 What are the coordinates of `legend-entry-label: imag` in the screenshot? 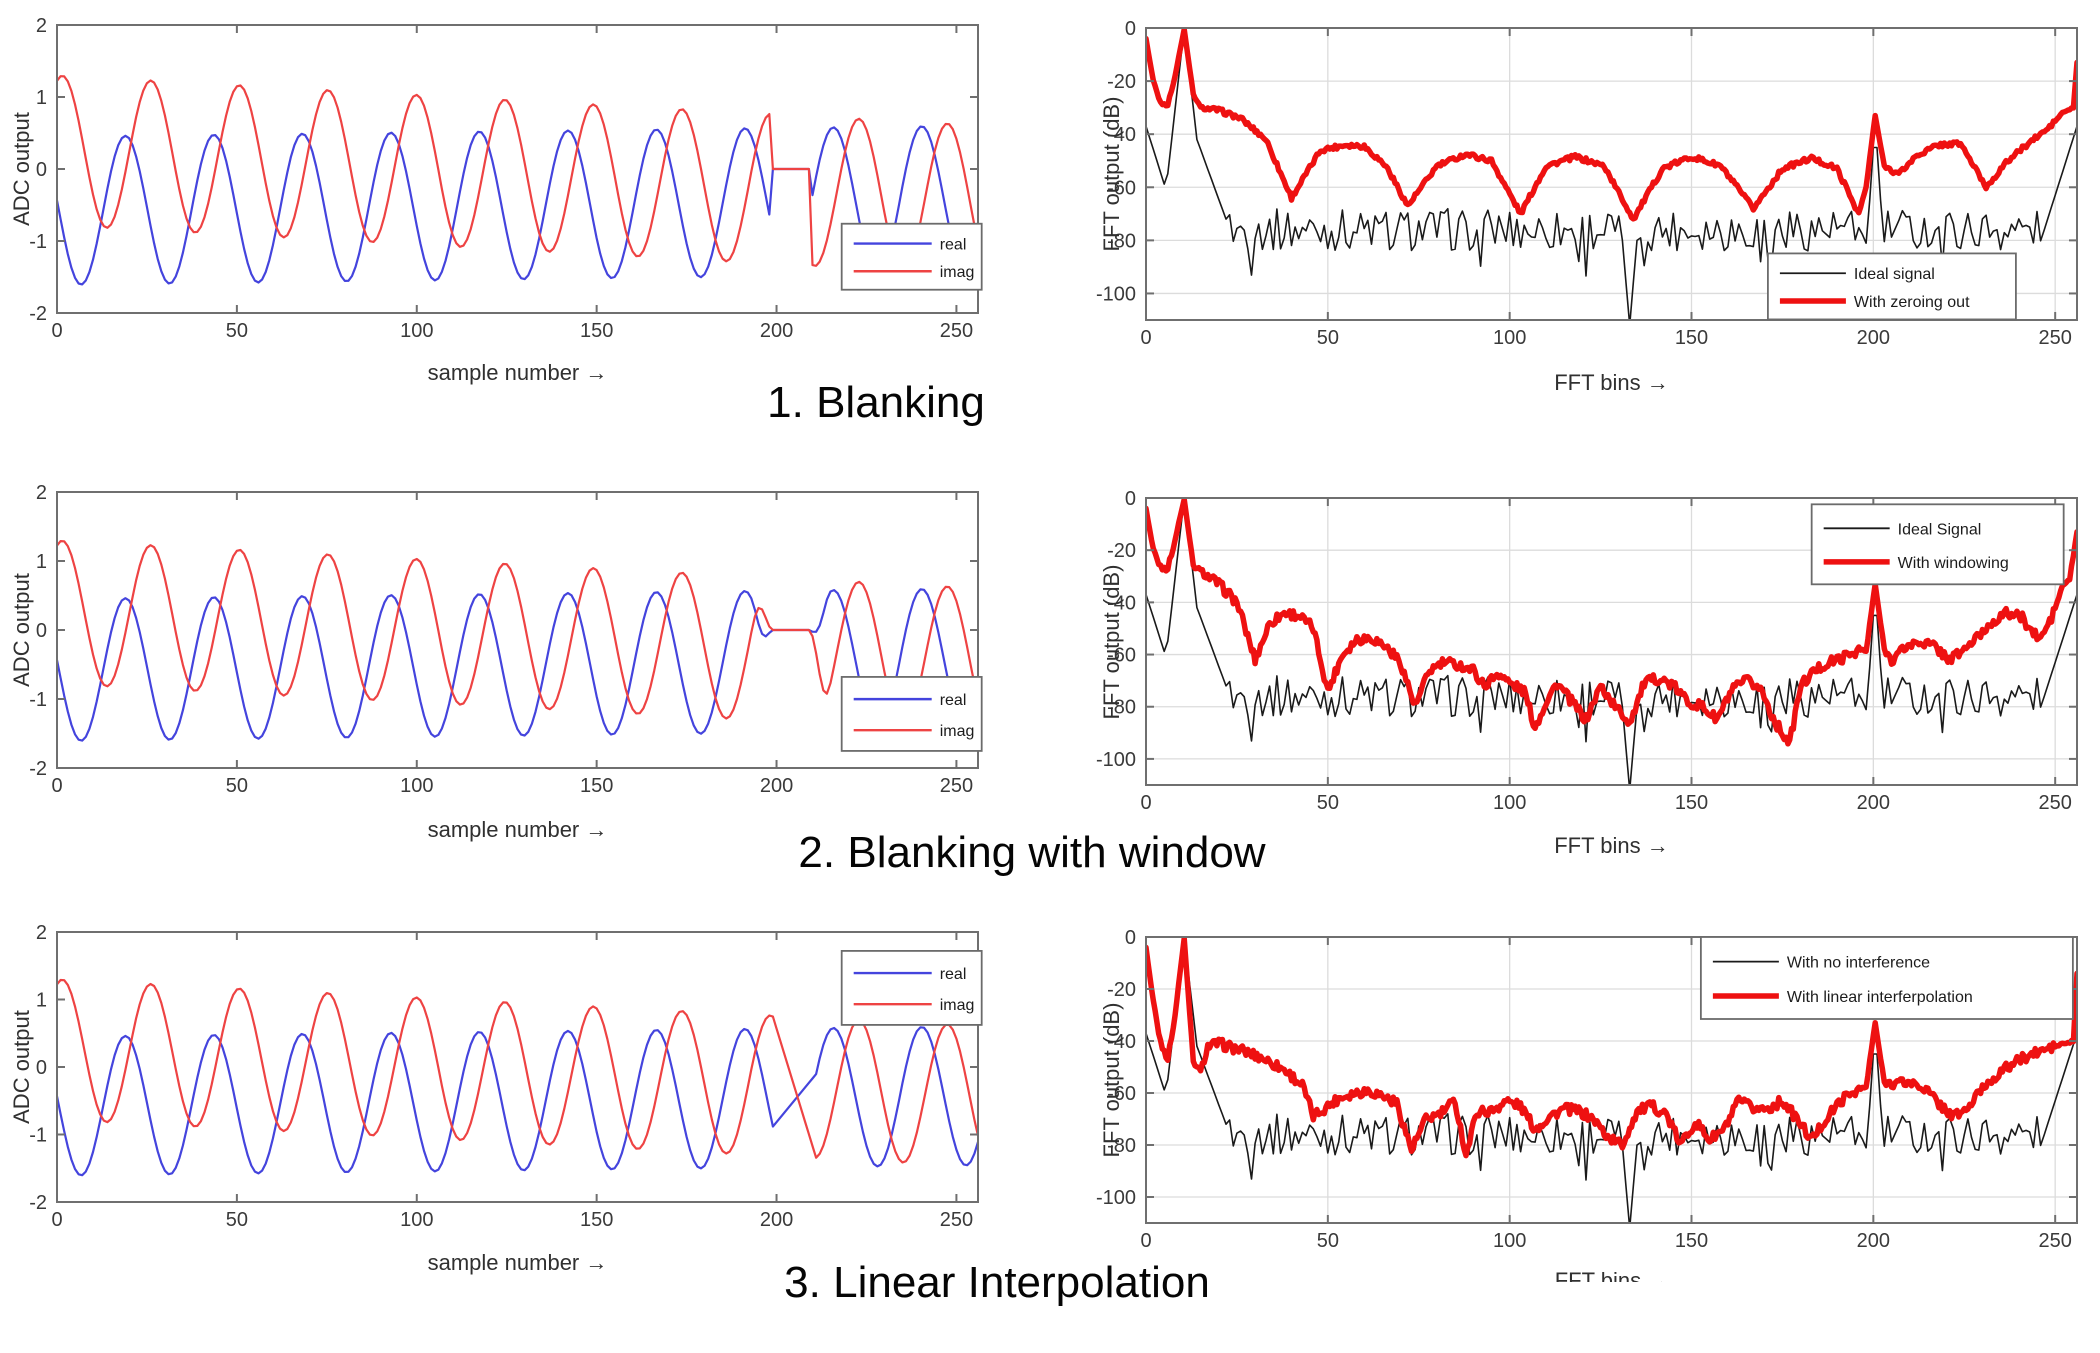 It's located at (957, 731).